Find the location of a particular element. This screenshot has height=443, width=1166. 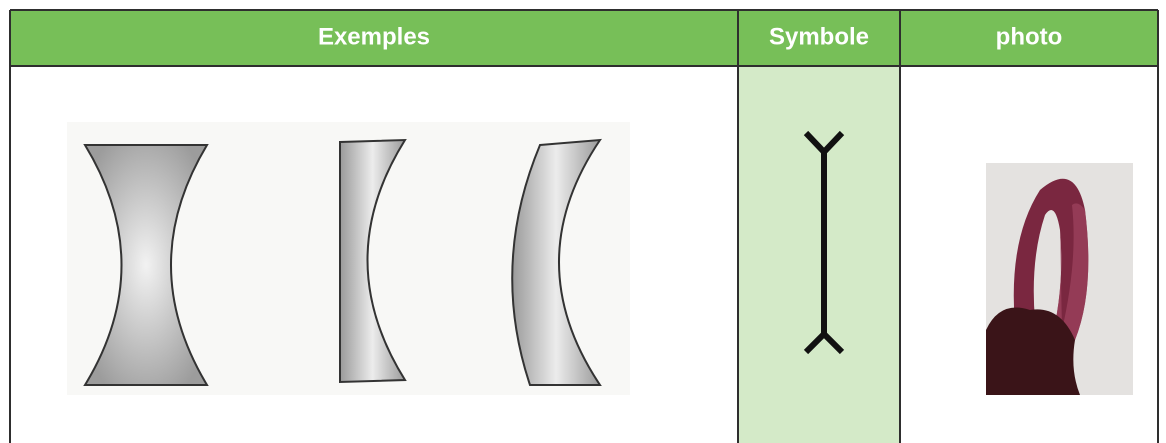

symbol-cell is located at coordinates (819, 254).